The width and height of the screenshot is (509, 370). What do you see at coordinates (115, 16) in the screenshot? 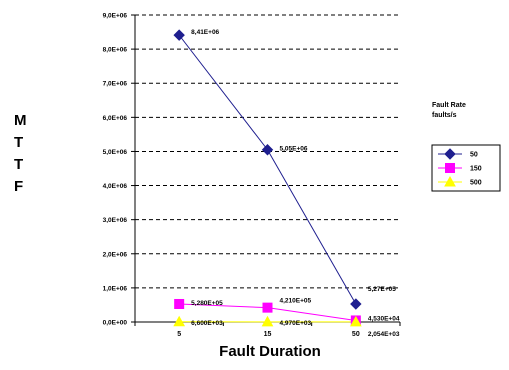
I see `y-tick-label: 9,0E+06` at bounding box center [115, 16].